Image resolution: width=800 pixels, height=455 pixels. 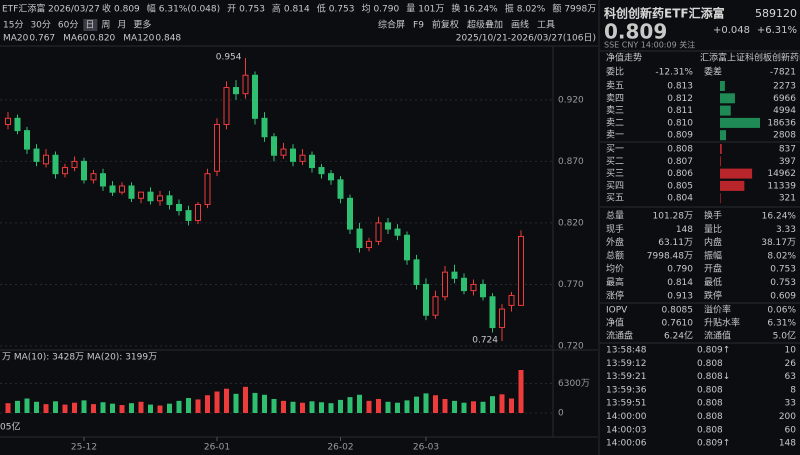 I want to click on book-label: 买二, so click(x=615, y=161).